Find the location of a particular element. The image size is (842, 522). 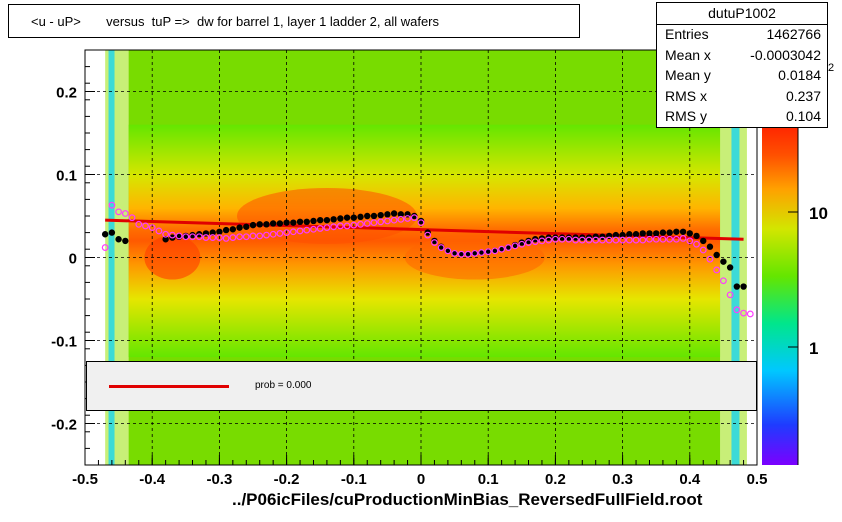

colorbar-exponent: 2 is located at coordinates (831, 68).